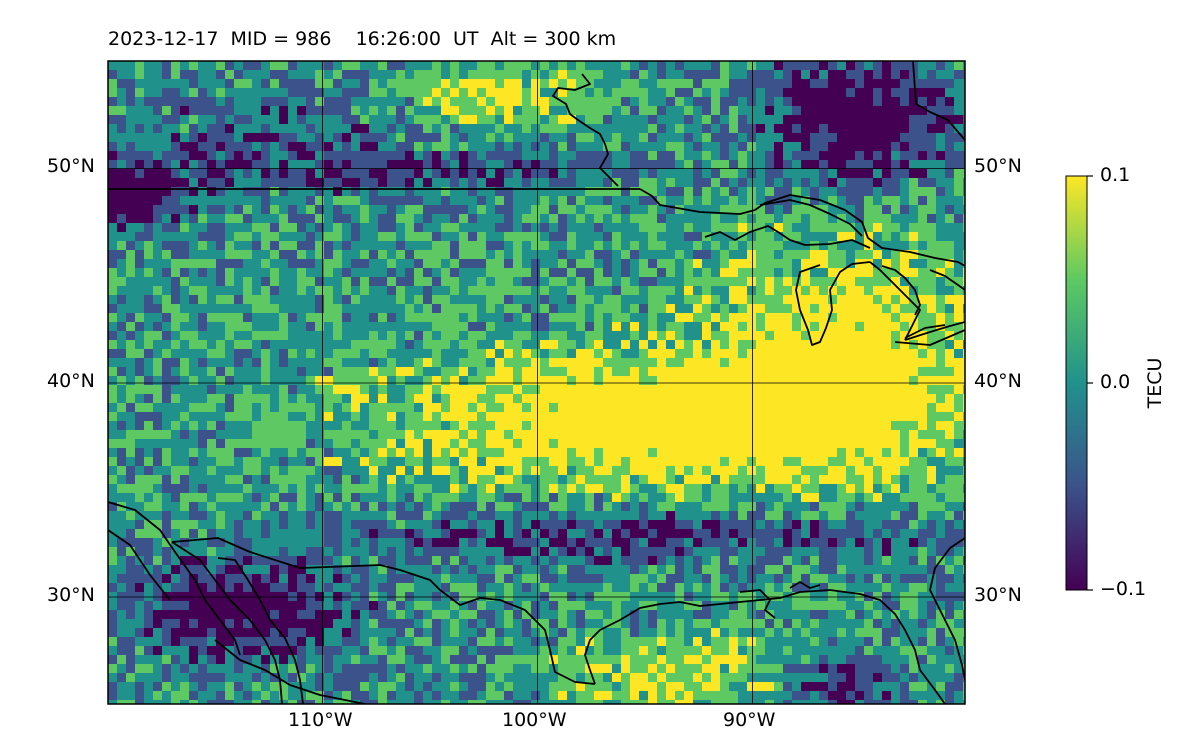 This screenshot has height=750, width=1200. I want to click on colorbar-label-min: −0.1, so click(1123, 589).